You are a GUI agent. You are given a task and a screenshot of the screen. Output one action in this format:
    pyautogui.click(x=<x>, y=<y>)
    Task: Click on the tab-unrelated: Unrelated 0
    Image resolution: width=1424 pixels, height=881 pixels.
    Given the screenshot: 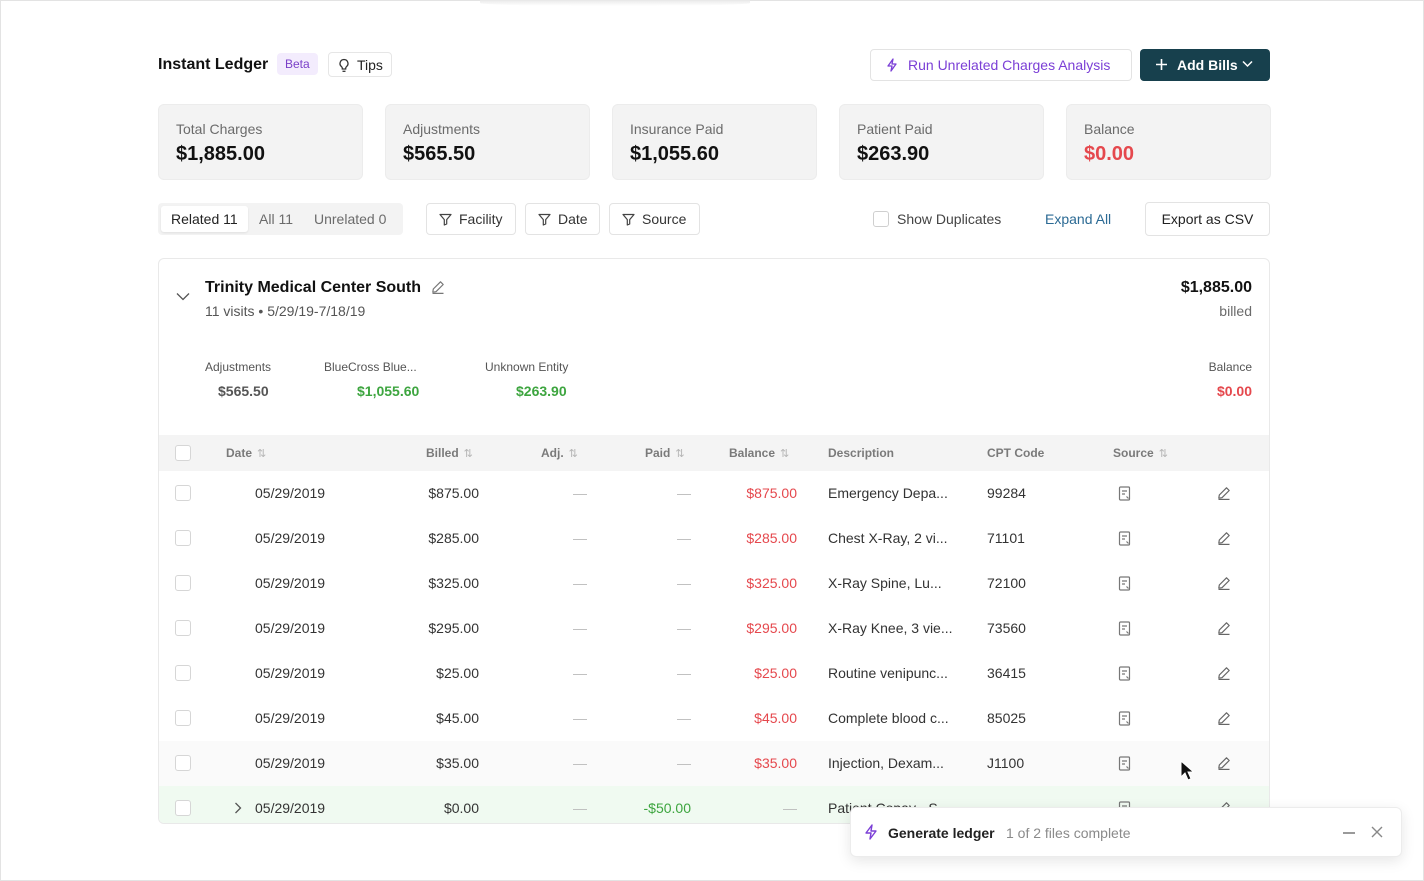 What is the action you would take?
    pyautogui.click(x=350, y=219)
    